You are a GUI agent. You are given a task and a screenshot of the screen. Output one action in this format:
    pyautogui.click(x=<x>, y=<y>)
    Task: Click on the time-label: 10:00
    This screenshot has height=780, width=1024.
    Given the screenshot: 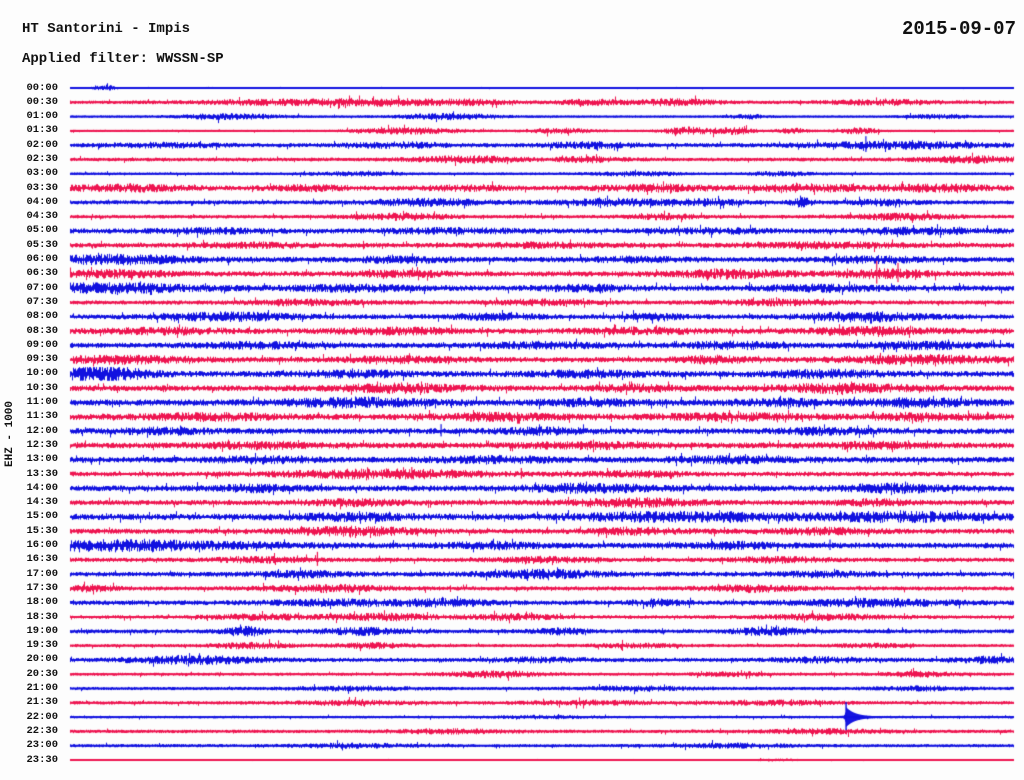 What is the action you would take?
    pyautogui.click(x=42, y=373)
    